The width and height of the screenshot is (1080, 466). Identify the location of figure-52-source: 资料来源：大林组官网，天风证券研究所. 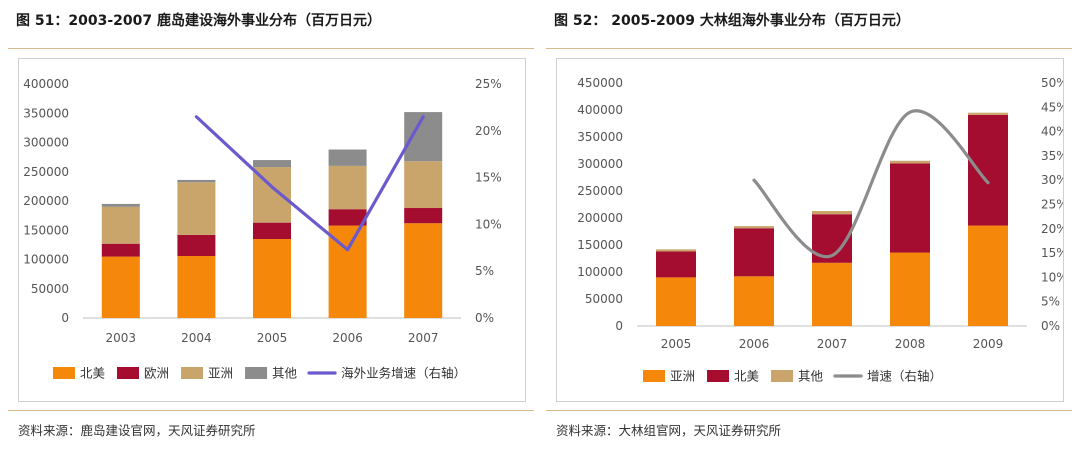
(669, 430).